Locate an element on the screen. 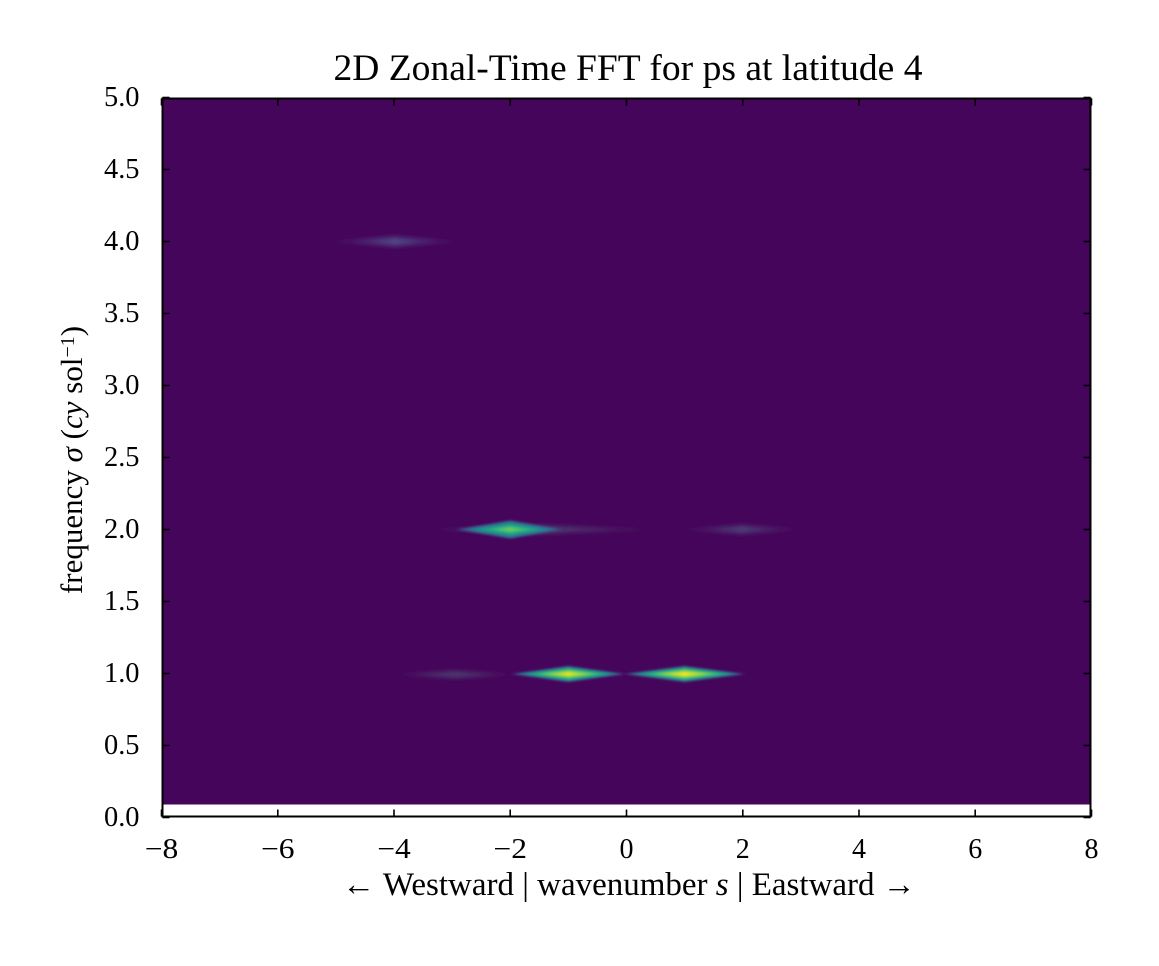 This screenshot has width=1159, height=966. svg-text: 2.5 is located at coordinates (122, 457).